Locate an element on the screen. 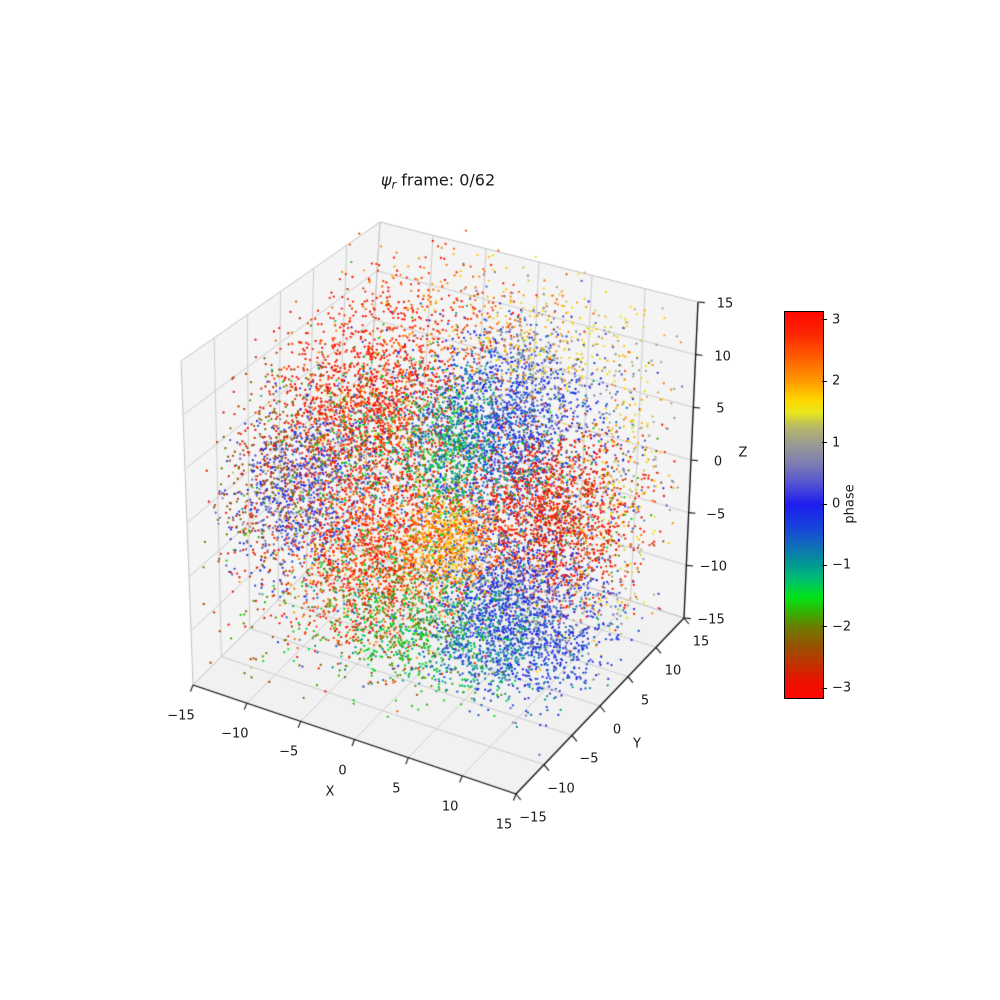 The width and height of the screenshot is (1000, 1000). x-tick-label: −15 is located at coordinates (181, 716).